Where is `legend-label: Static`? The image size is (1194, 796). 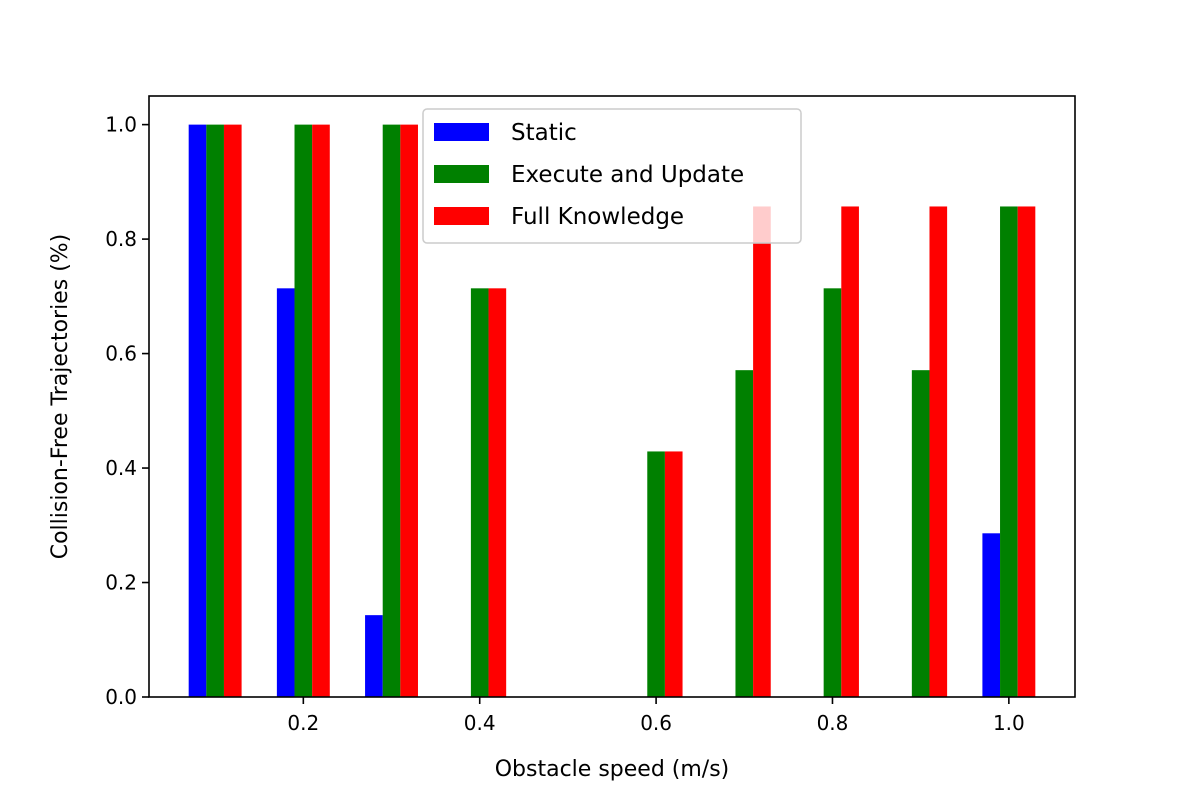
legend-label: Static is located at coordinates (544, 133).